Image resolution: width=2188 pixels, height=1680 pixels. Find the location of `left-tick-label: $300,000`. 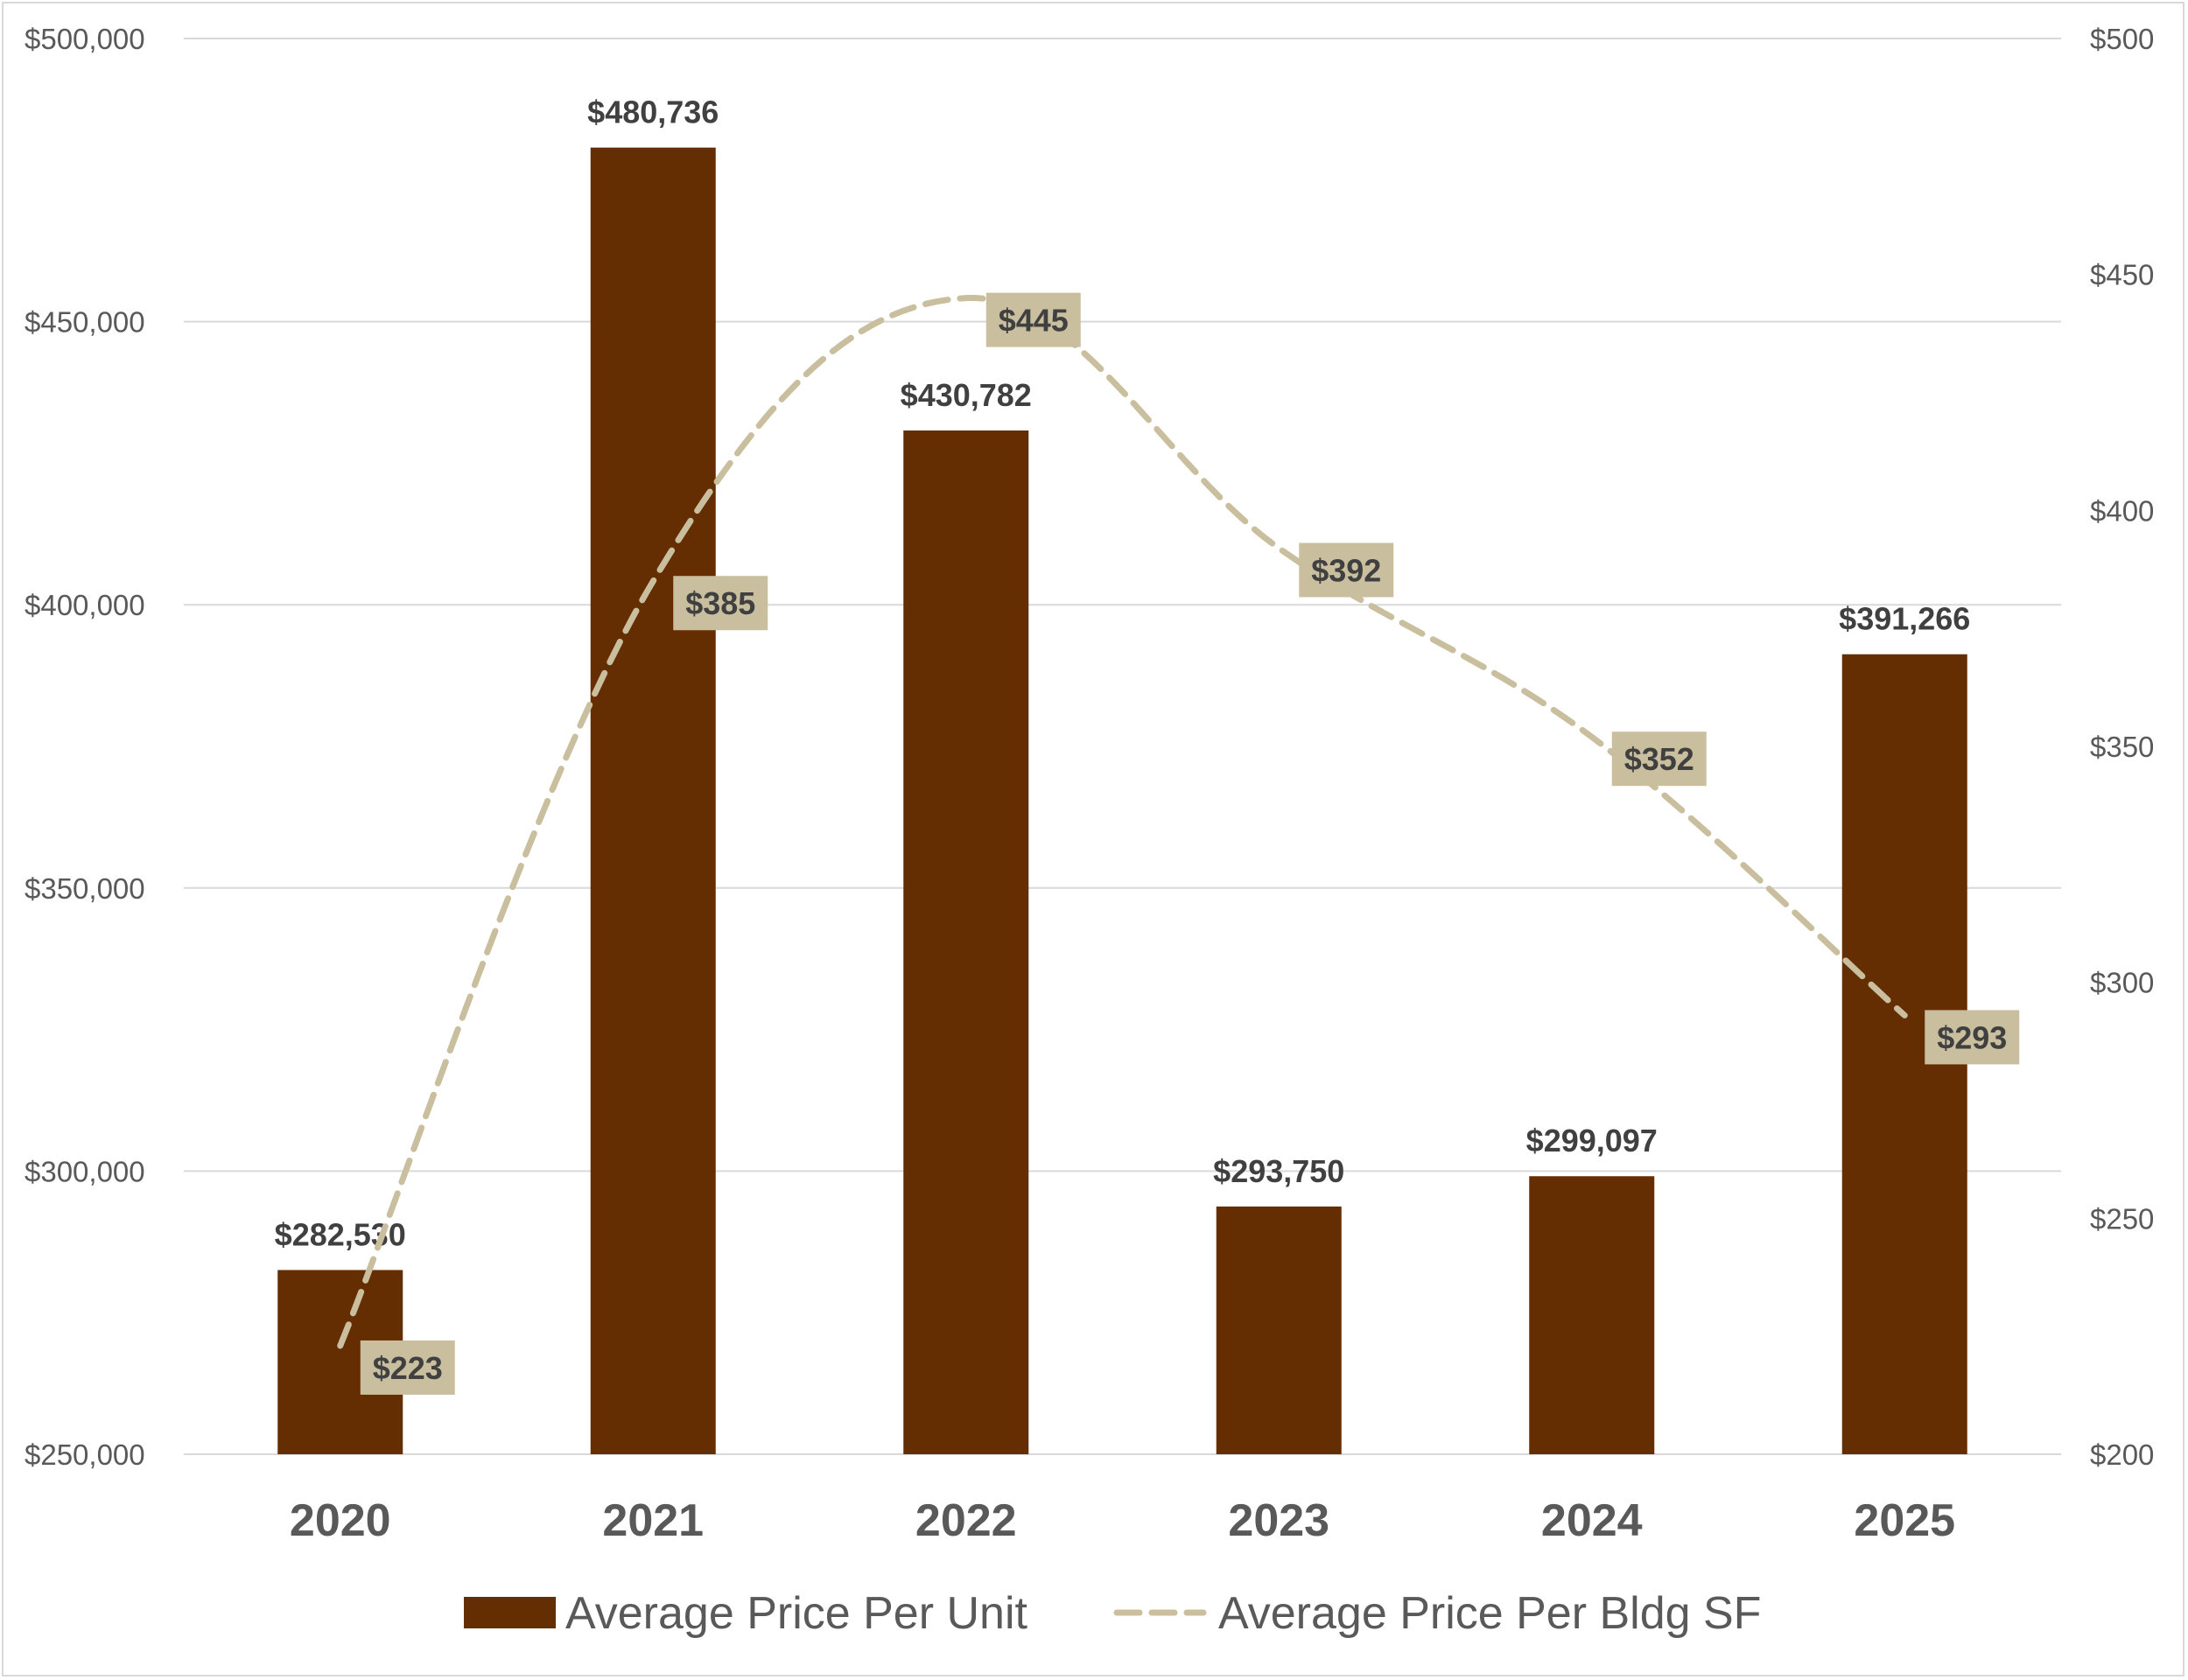

left-tick-label: $300,000 is located at coordinates (85, 1171).